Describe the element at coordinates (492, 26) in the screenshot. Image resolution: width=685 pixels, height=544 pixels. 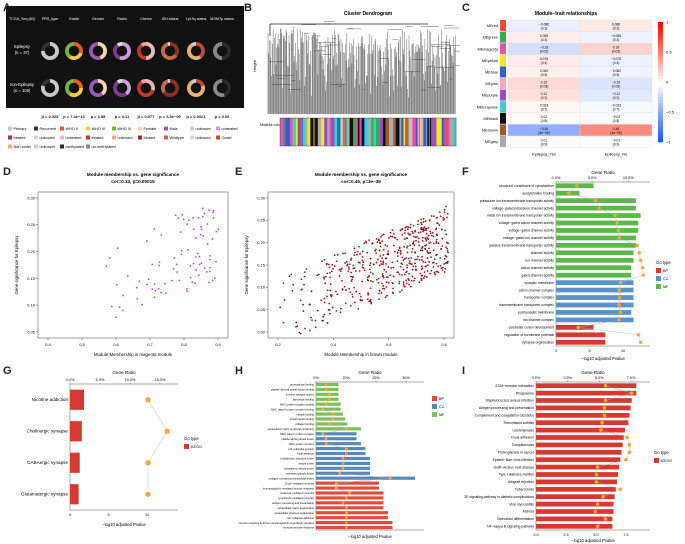
I see `module-name: MEred` at that location.